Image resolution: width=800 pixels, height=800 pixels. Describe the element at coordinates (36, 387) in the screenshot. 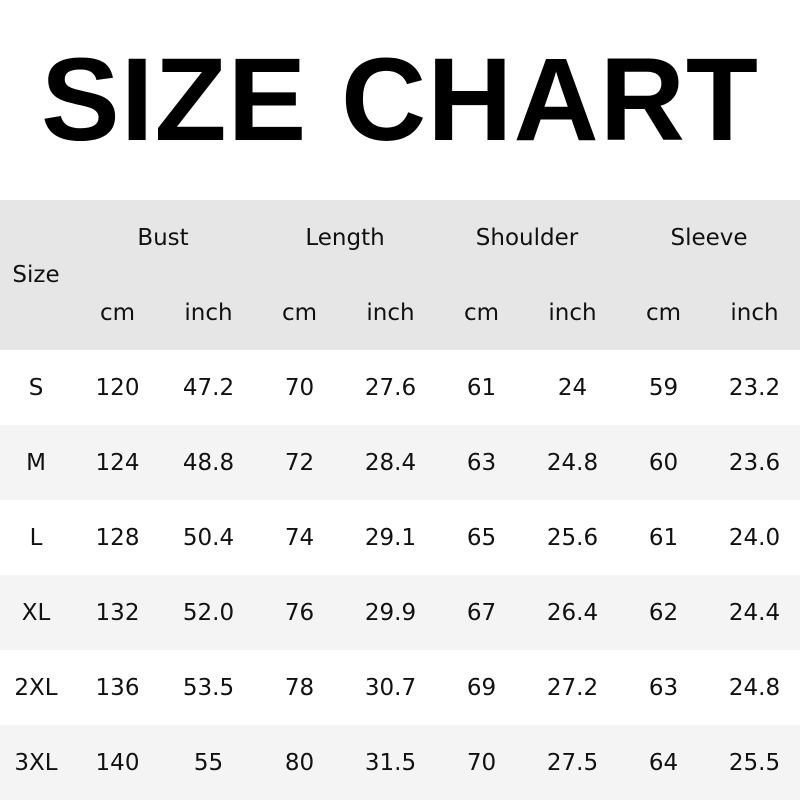

I see `size-cell: S` at that location.